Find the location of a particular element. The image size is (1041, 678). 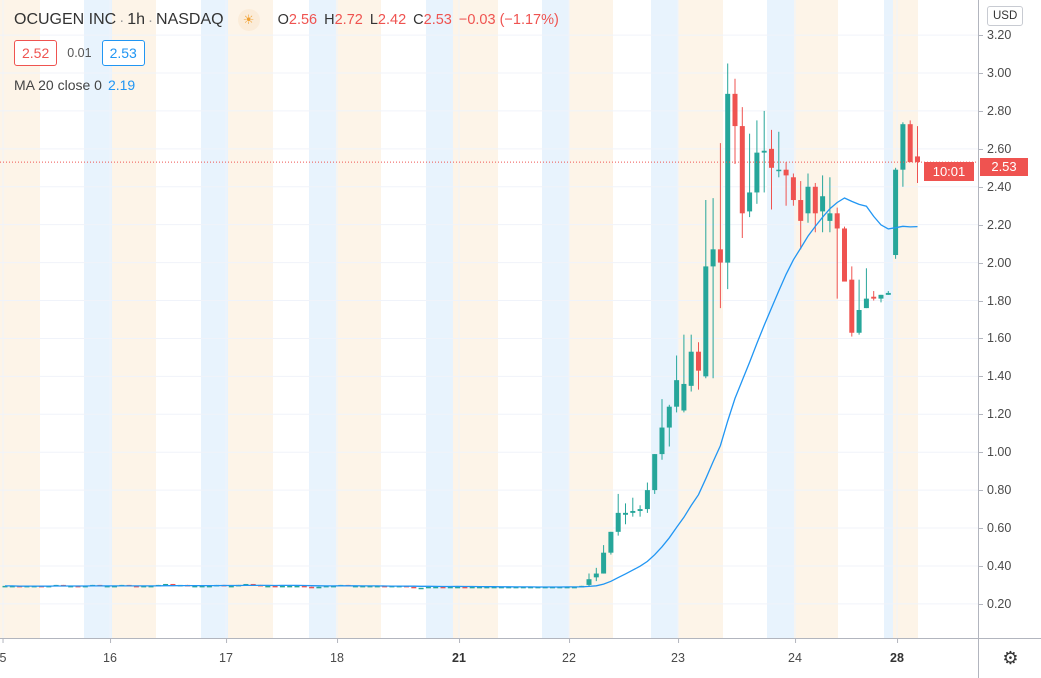

bid-ask-row: 2.52 0.01 2.53 is located at coordinates (286, 53).